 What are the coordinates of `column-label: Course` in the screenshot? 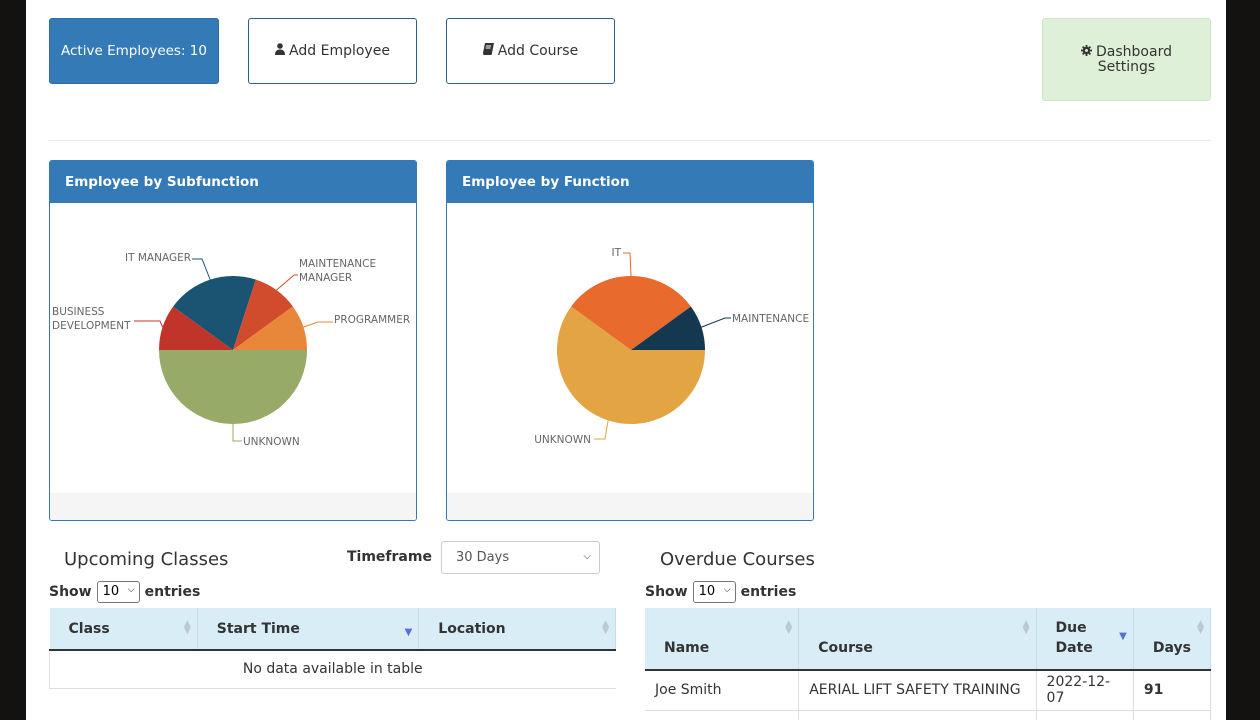 It's located at (845, 648).